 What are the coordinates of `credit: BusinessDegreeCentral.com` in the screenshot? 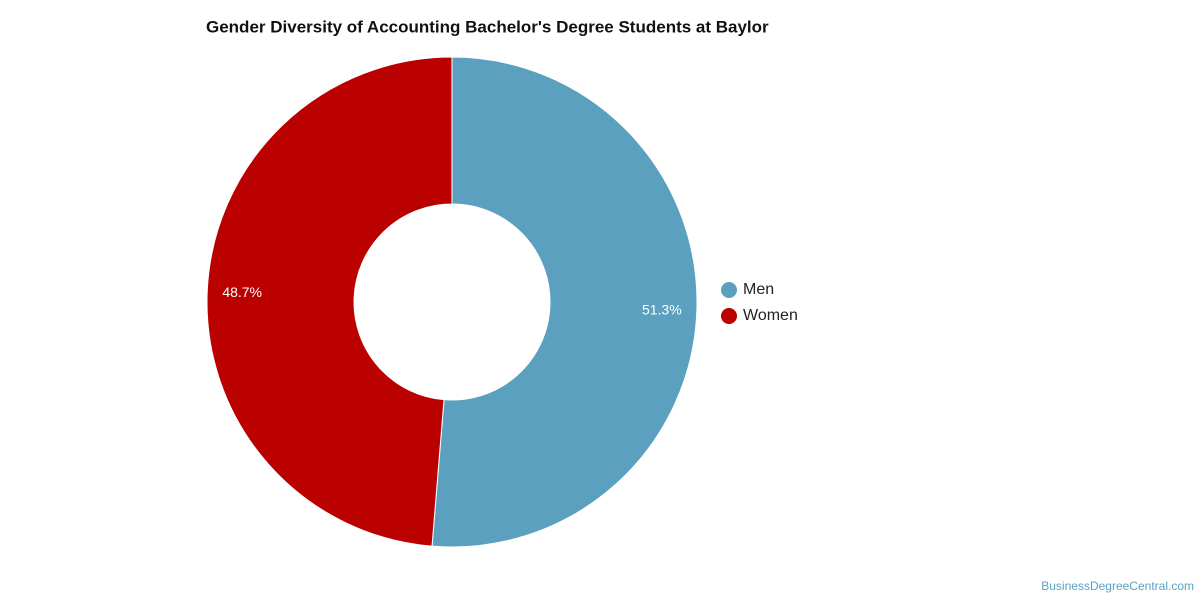 It's located at (1117, 586).